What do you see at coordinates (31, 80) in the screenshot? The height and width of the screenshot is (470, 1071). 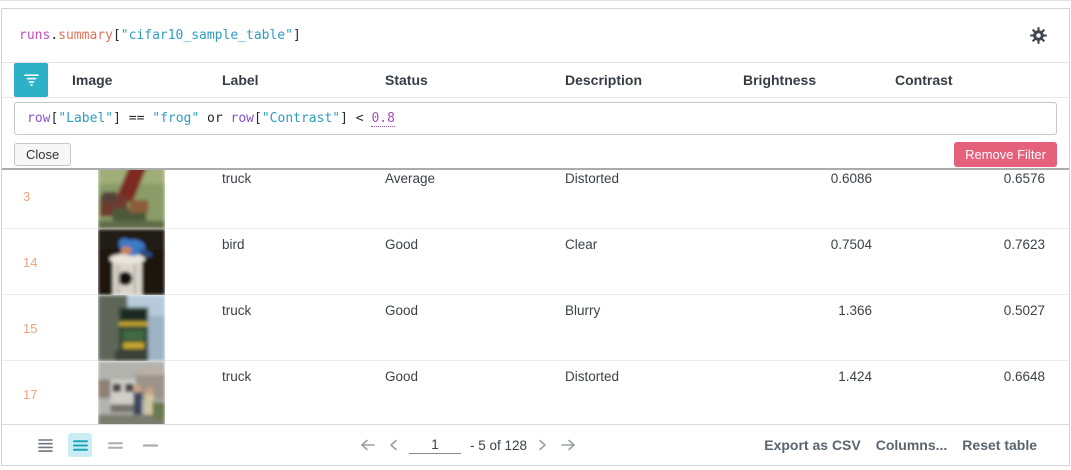 I see `filter-icon` at bounding box center [31, 80].